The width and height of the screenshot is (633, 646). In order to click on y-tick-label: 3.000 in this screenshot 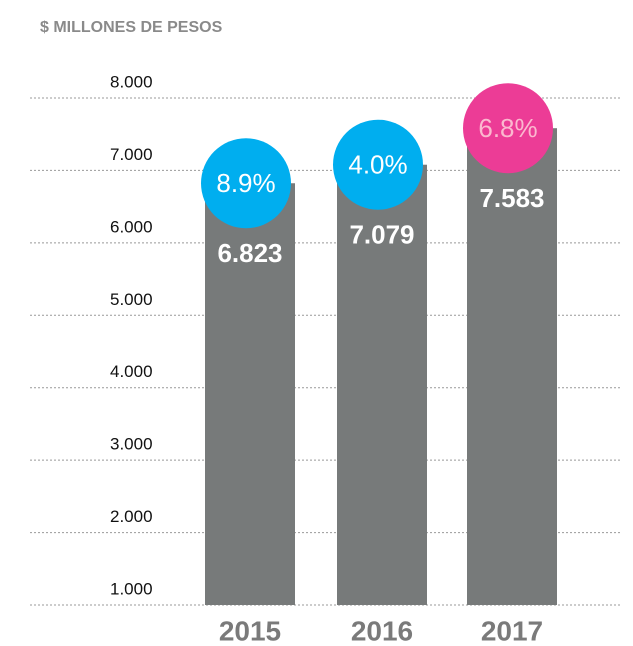, I will do `click(131, 444)`.